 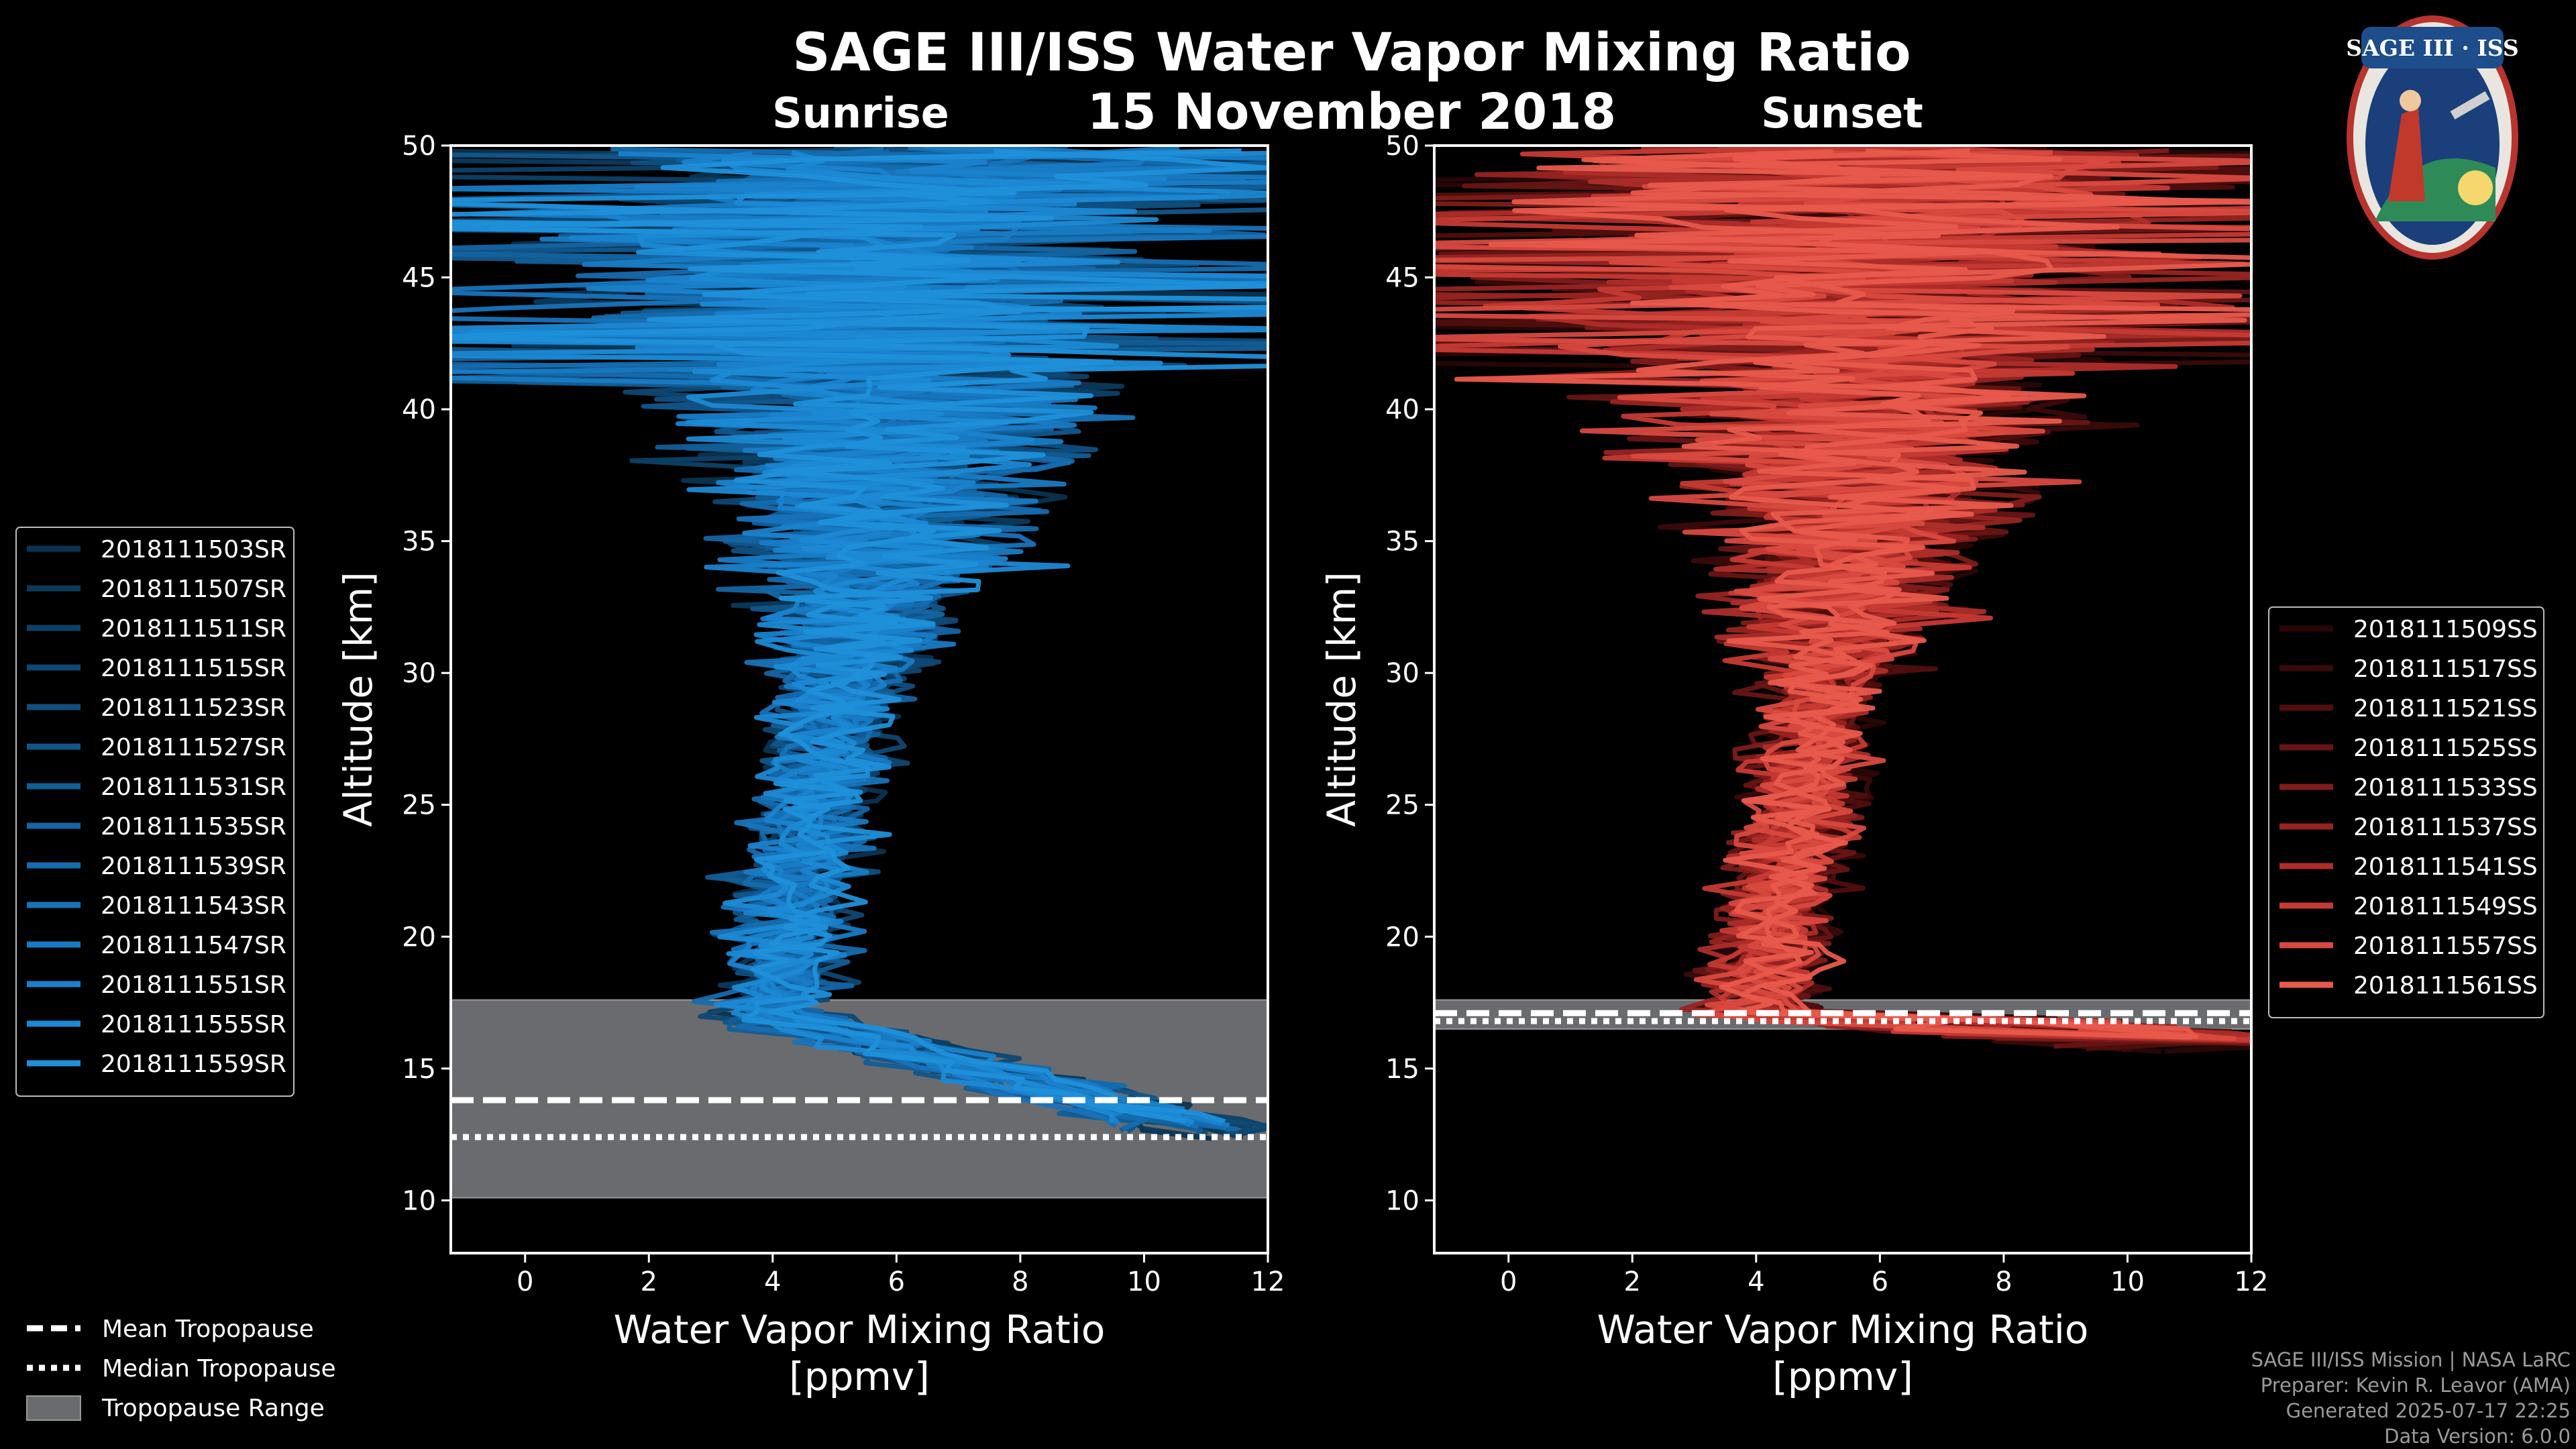 I want to click on credit-line: SAGE III/ISS Mission | NASA LaRC, so click(x=2411, y=1359).